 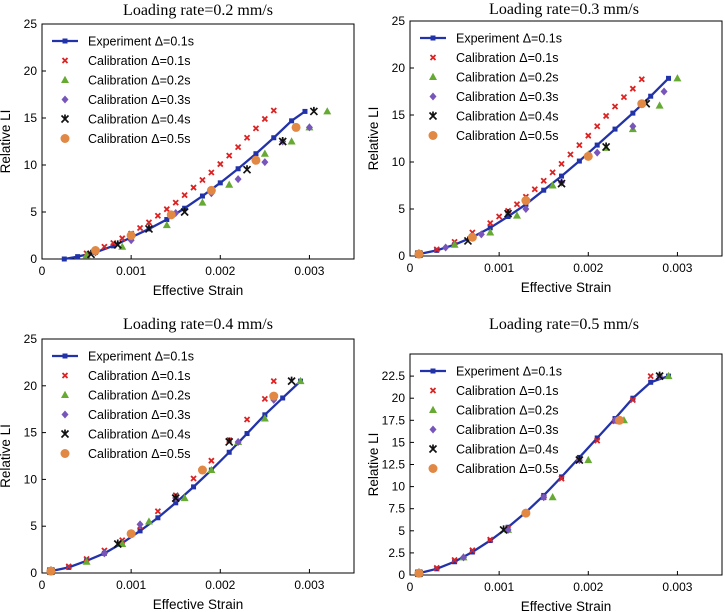 I want to click on series-line, so click(x=544, y=166).